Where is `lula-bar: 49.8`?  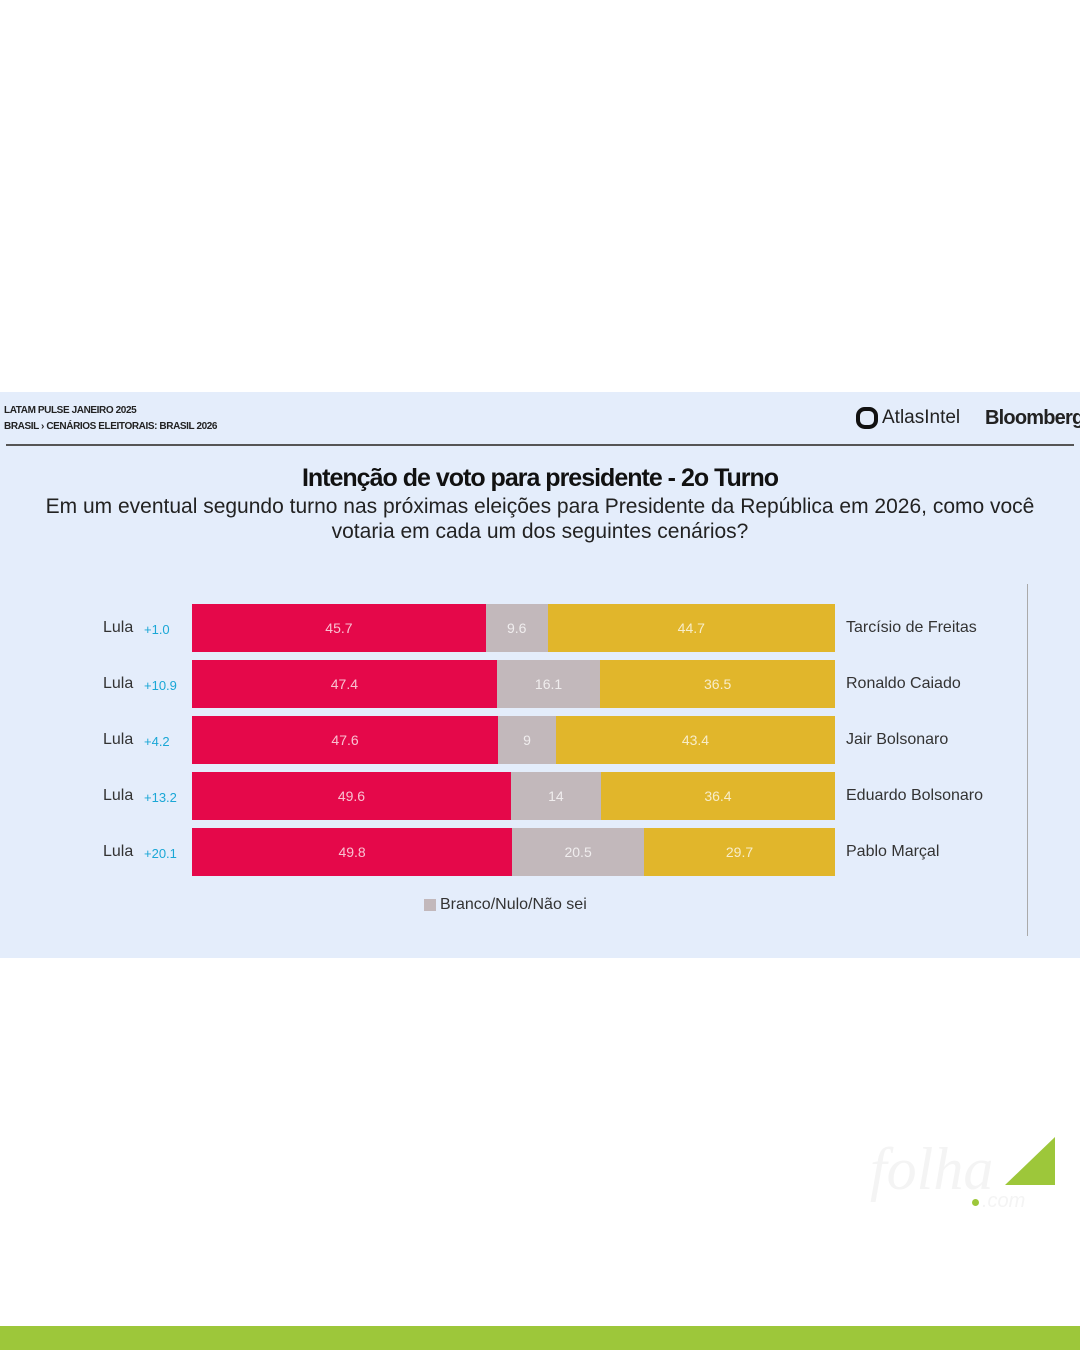 lula-bar: 49.8 is located at coordinates (352, 852).